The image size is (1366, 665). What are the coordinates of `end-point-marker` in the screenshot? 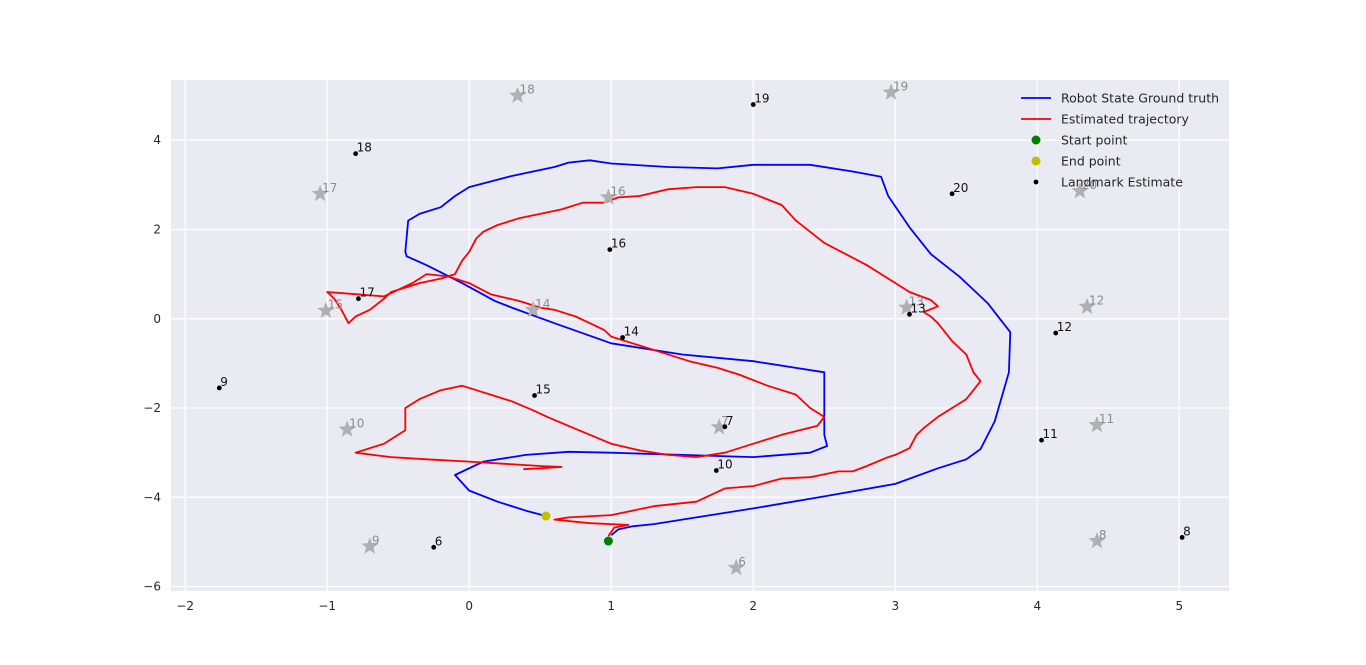 It's located at (546, 516).